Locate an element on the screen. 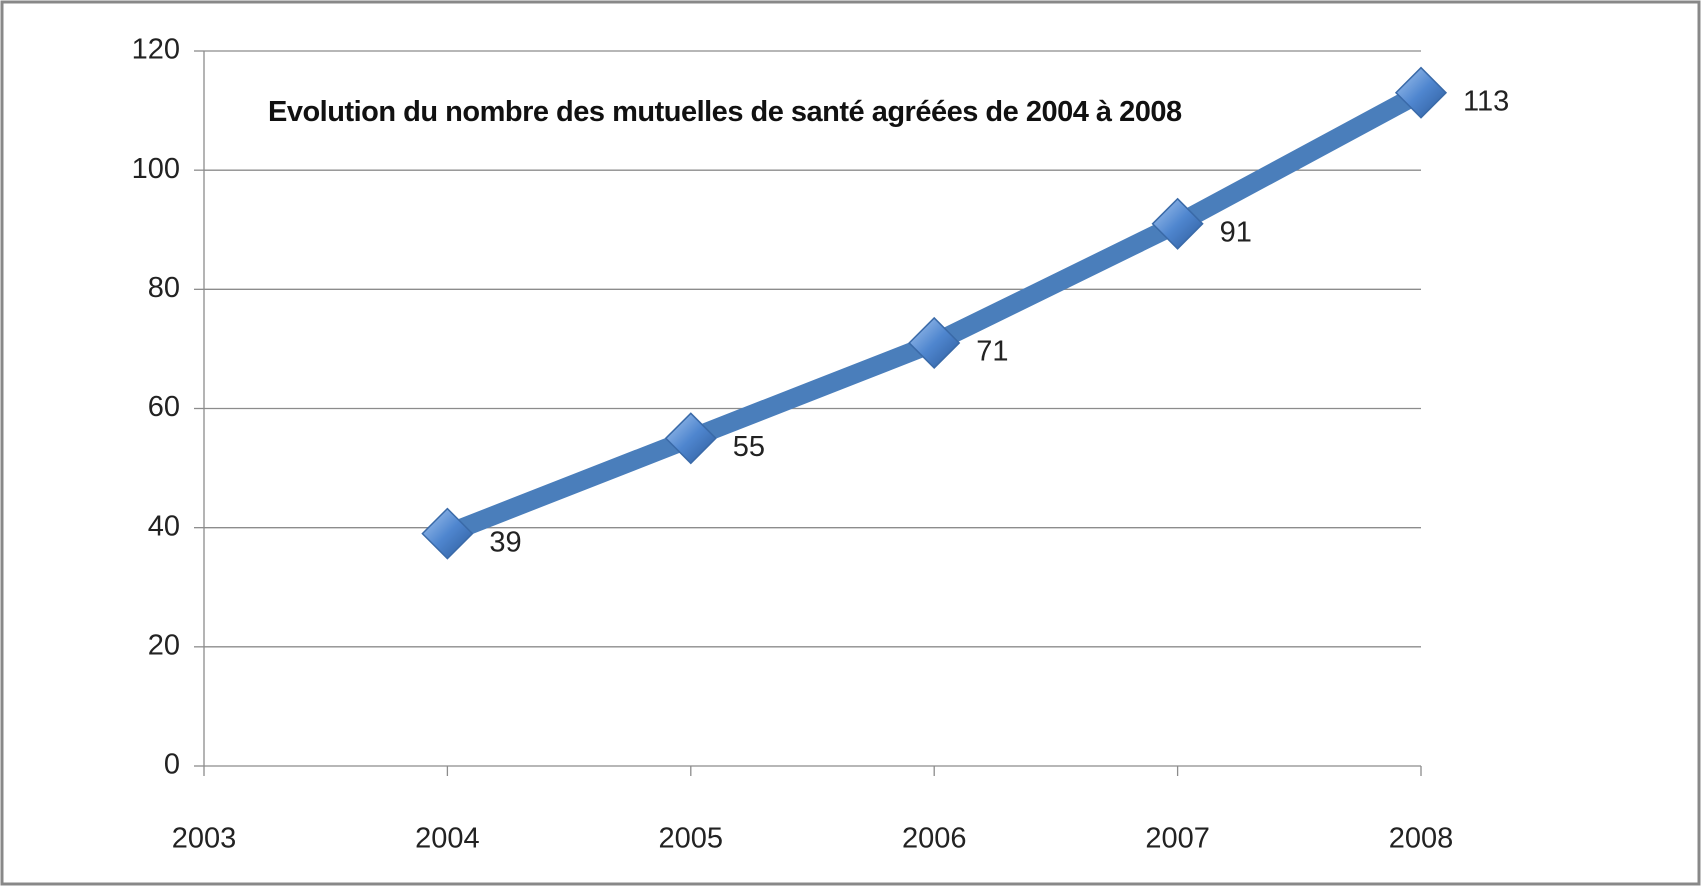  y-tick-label: 60 is located at coordinates (164, 407).